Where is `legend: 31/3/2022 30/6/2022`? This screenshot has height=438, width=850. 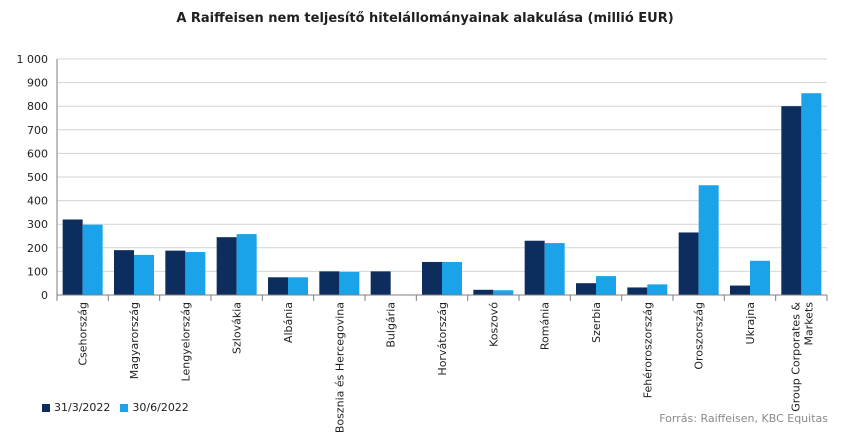 legend: 31/3/2022 30/6/2022 is located at coordinates (120, 407).